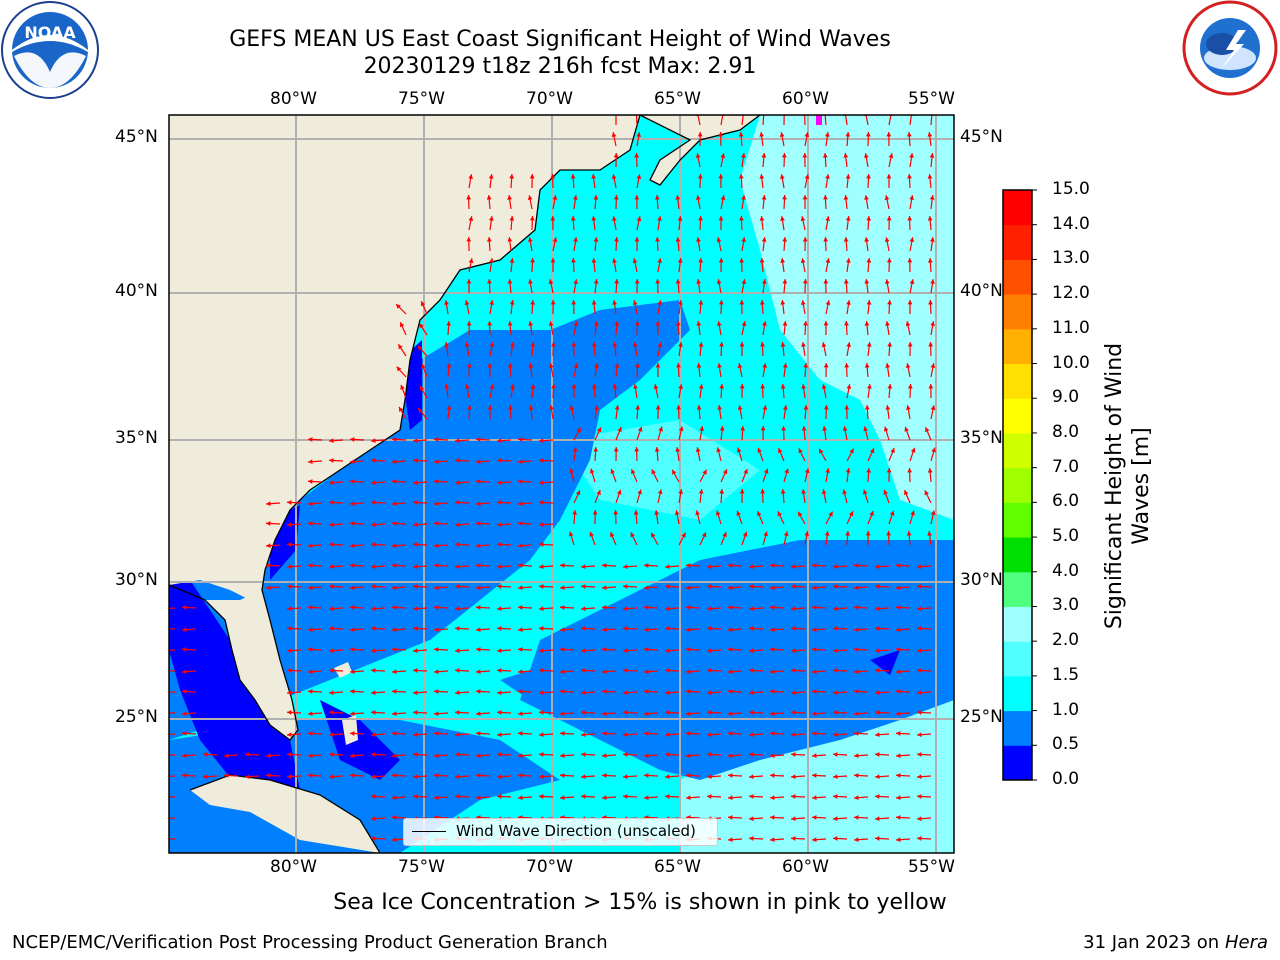 The width and height of the screenshot is (1280, 960). I want to click on lon-label-bottom: 70°W, so click(549, 867).